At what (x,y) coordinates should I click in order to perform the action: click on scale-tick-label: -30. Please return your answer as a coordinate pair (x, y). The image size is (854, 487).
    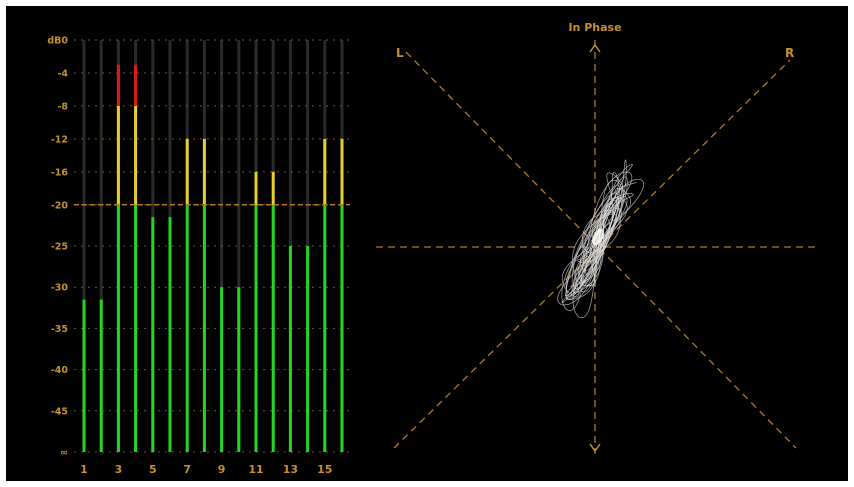
    Looking at the image, I should click on (60, 288).